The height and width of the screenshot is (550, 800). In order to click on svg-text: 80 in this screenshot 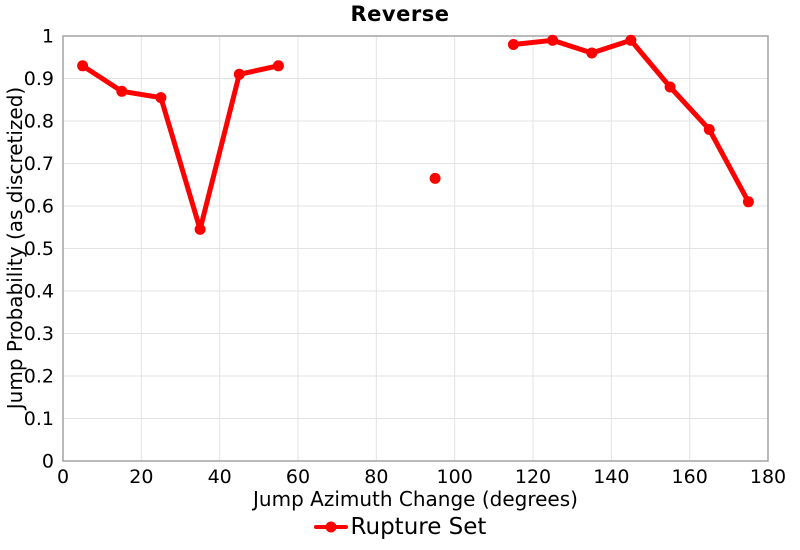, I will do `click(376, 477)`.